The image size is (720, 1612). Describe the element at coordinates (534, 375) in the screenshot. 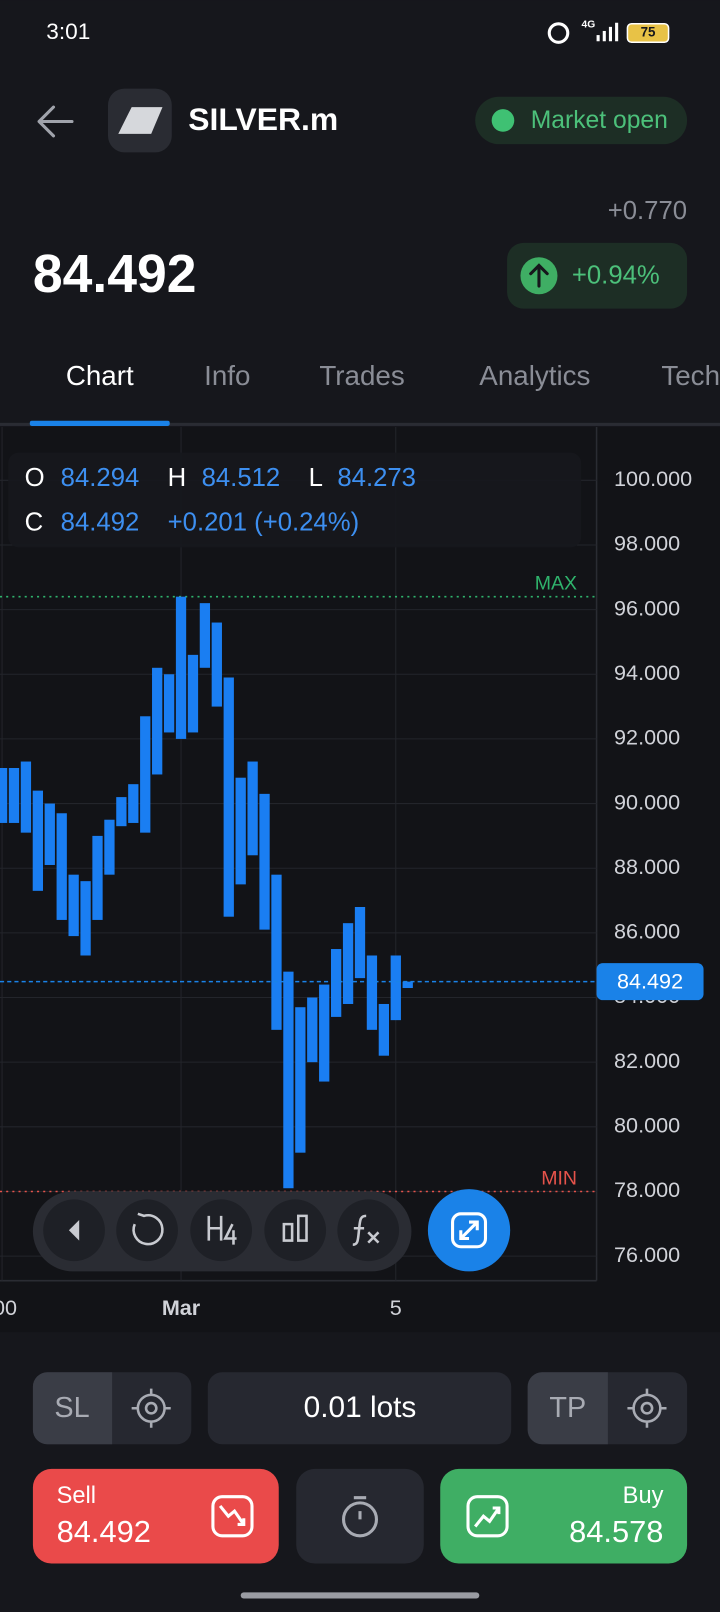

I see `tab: Analytics` at that location.